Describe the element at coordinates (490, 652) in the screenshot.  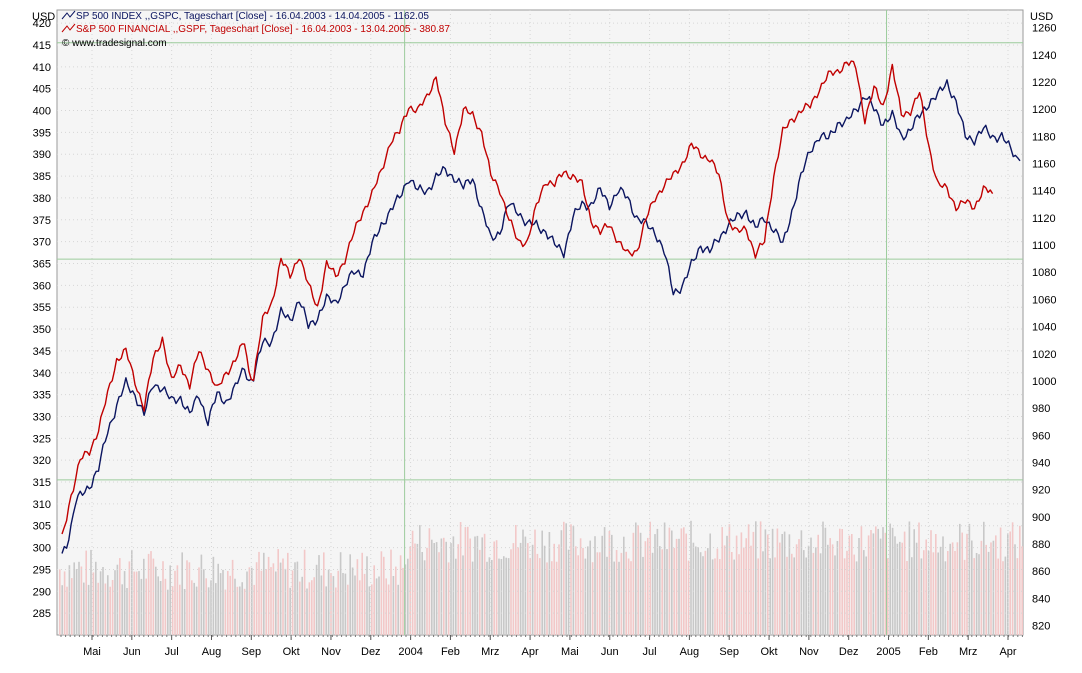
I see `x-tick-label: Mrz` at that location.